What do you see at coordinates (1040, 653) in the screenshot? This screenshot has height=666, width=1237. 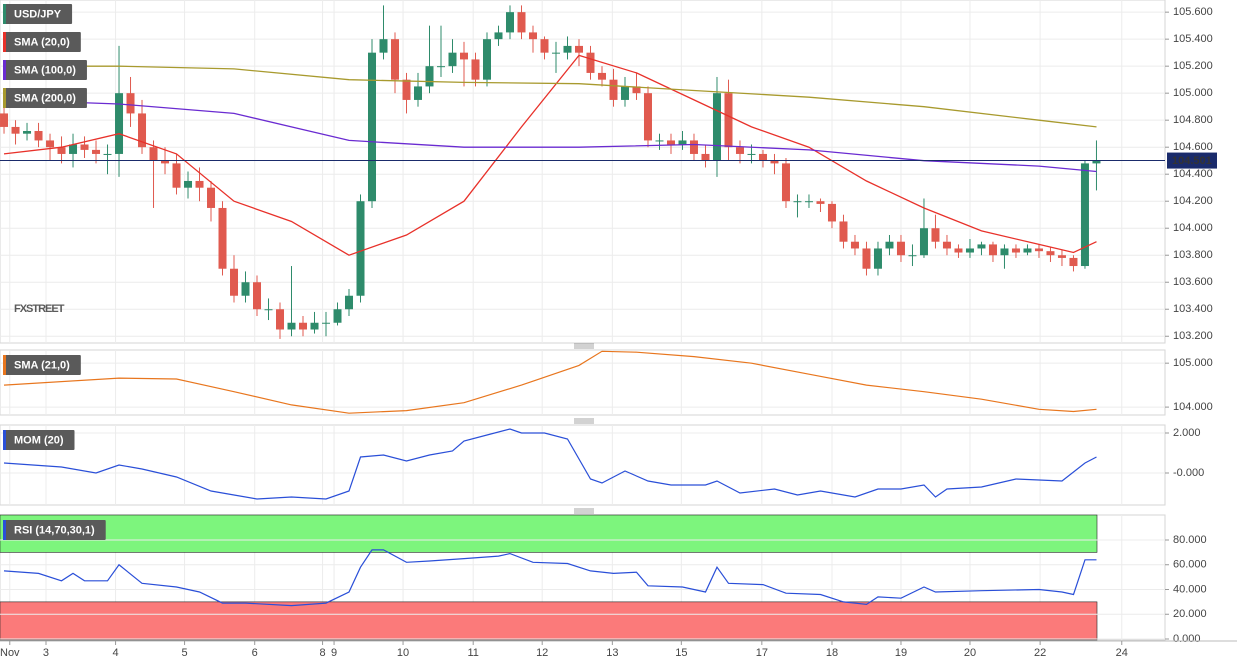 I see `x-tick-label: 22` at bounding box center [1040, 653].